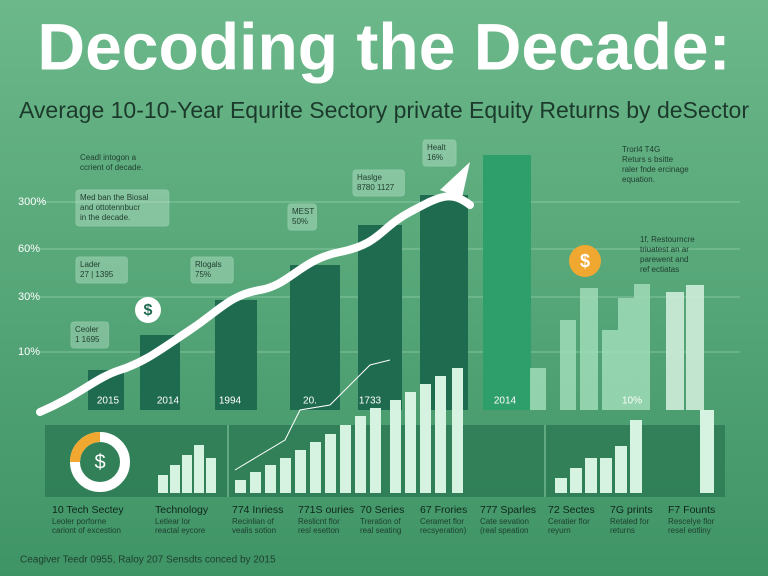 The height and width of the screenshot is (576, 768). Describe the element at coordinates (108, 157) in the screenshot. I see `callout-text: Ceadl intogon a` at that location.